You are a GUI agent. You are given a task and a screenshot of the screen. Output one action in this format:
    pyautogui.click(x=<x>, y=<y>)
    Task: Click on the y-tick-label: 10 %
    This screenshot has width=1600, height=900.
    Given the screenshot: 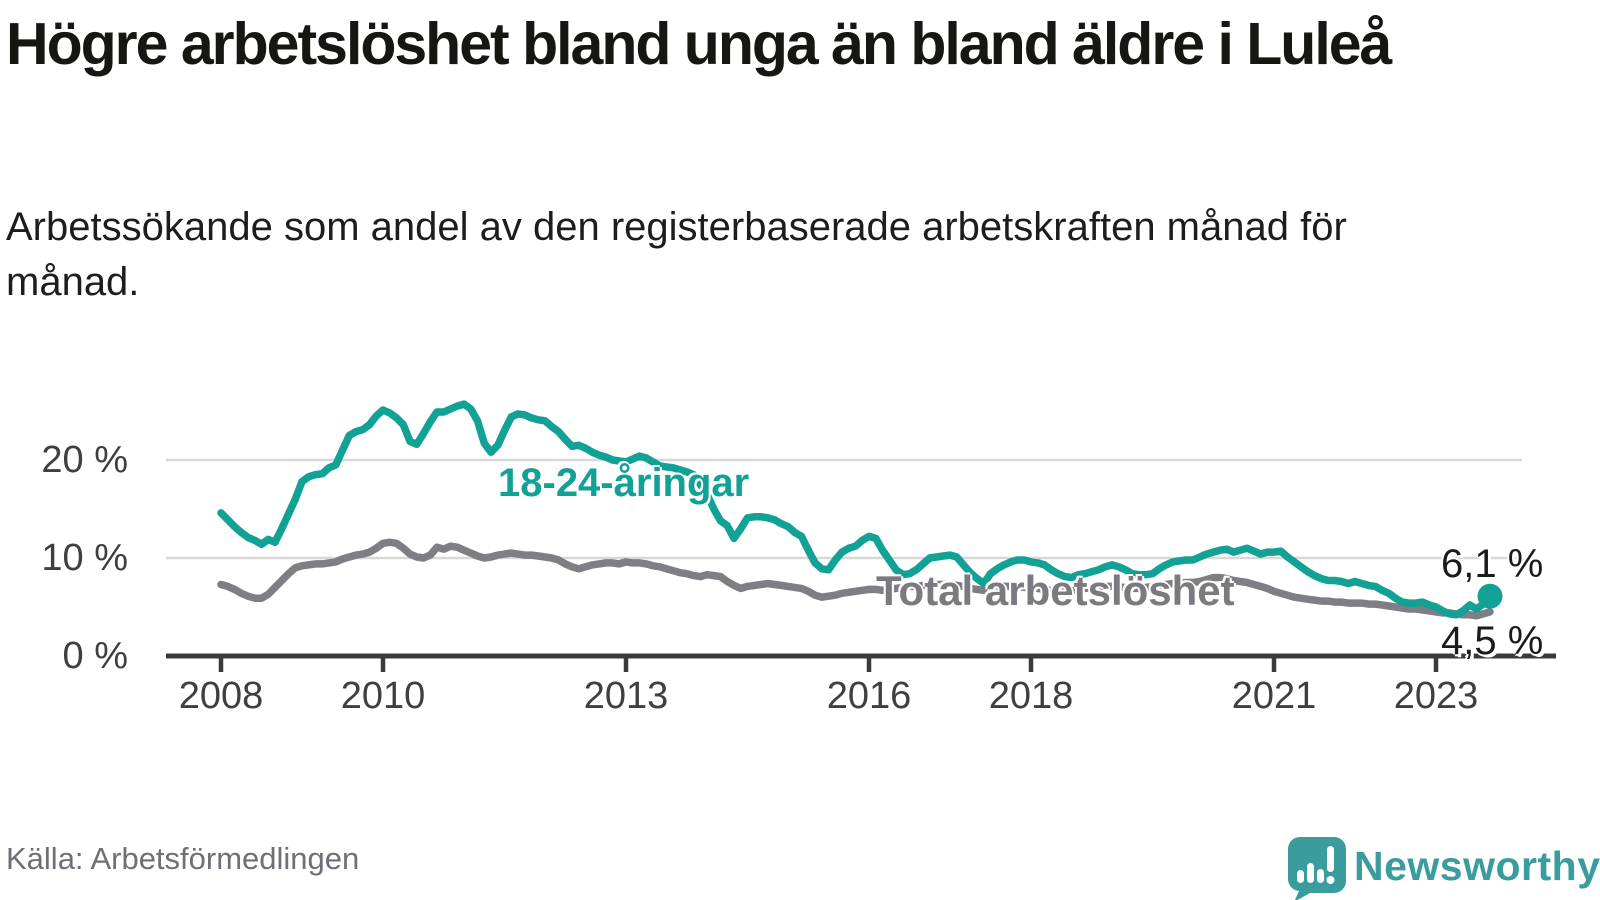 What is the action you would take?
    pyautogui.click(x=84, y=558)
    